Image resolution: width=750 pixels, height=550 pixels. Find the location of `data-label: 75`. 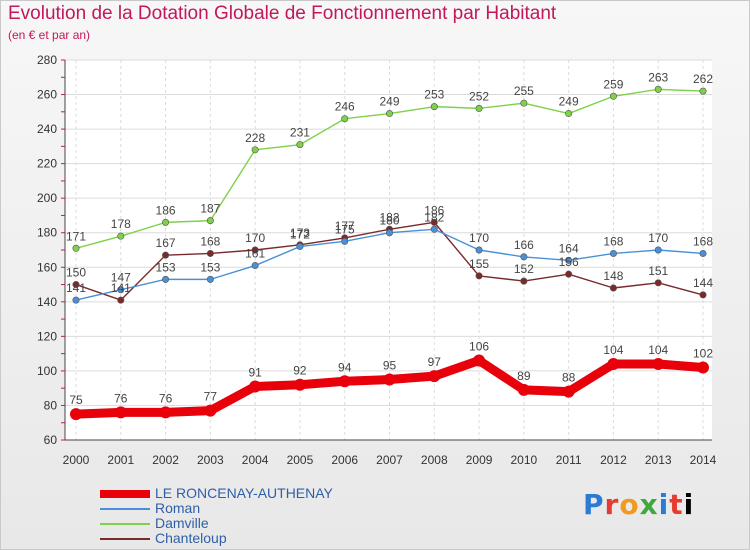

data-label: 75 is located at coordinates (76, 400).